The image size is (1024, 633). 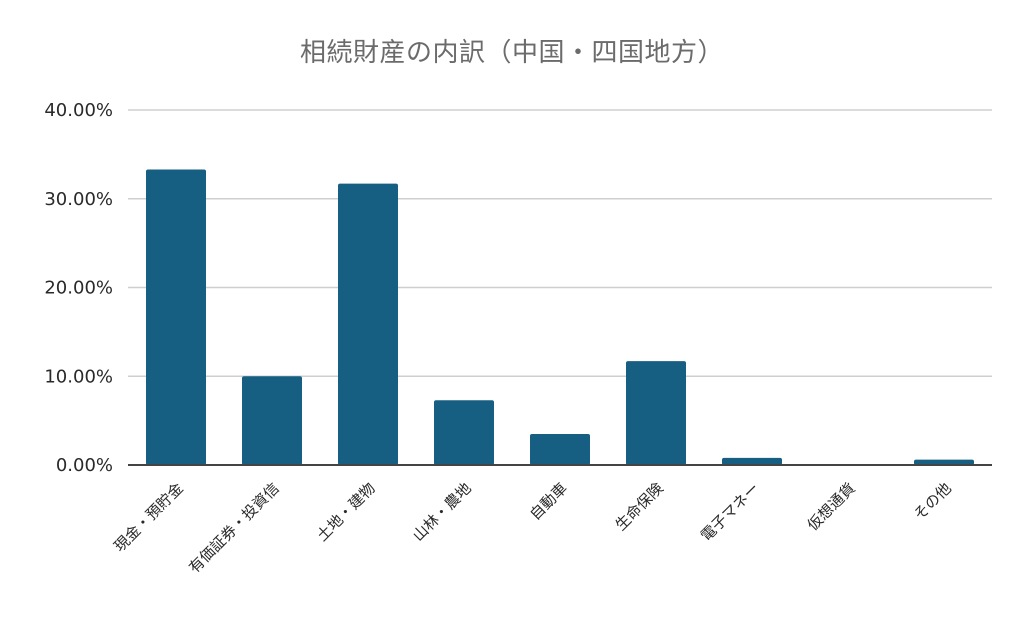 What do you see at coordinates (639, 506) in the screenshot?
I see `x-category-label: 生命保険` at bounding box center [639, 506].